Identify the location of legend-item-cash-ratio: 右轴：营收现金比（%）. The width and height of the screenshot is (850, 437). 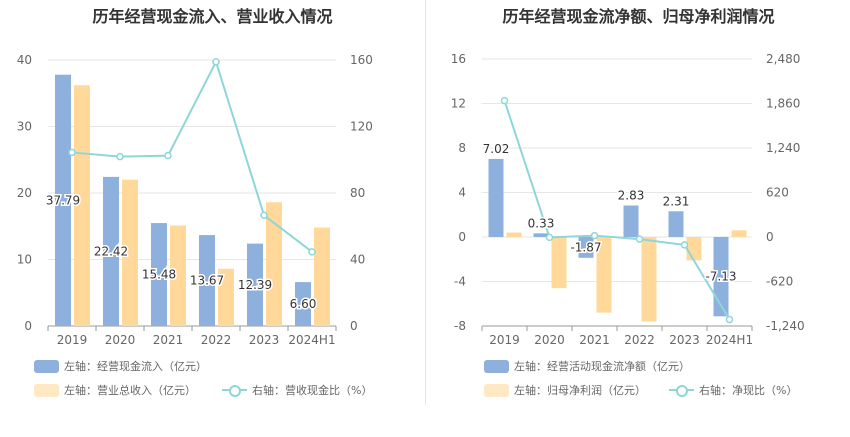
(297, 390).